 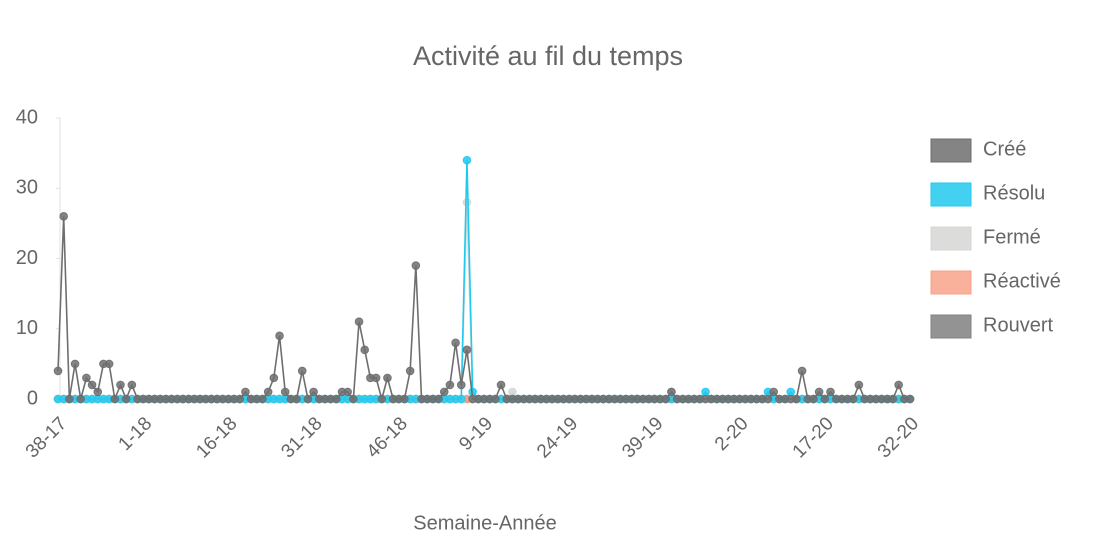 What do you see at coordinates (548, 56) in the screenshot?
I see `chart-title: Activité au fil du temps` at bounding box center [548, 56].